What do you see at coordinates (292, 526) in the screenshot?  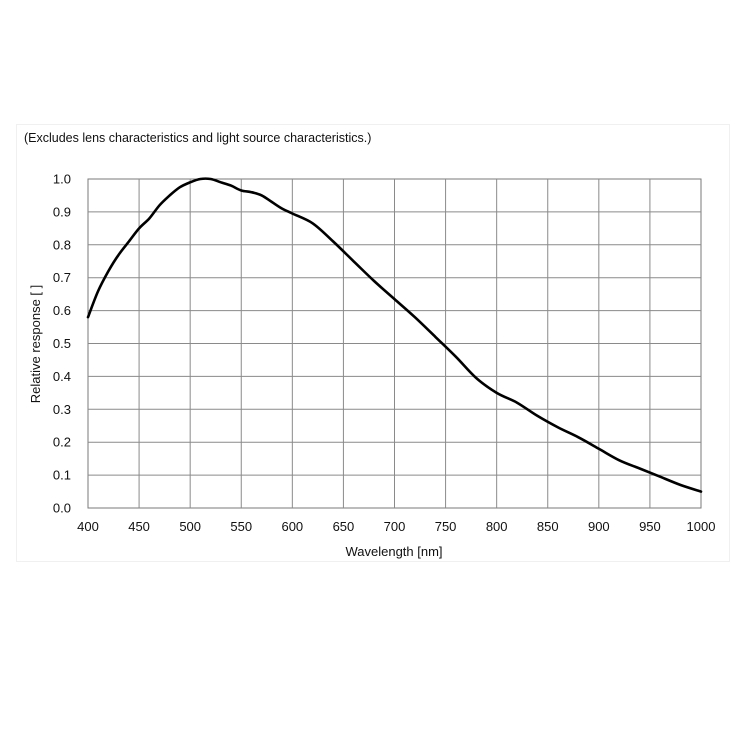 I see `x-tick-label: 600` at bounding box center [292, 526].